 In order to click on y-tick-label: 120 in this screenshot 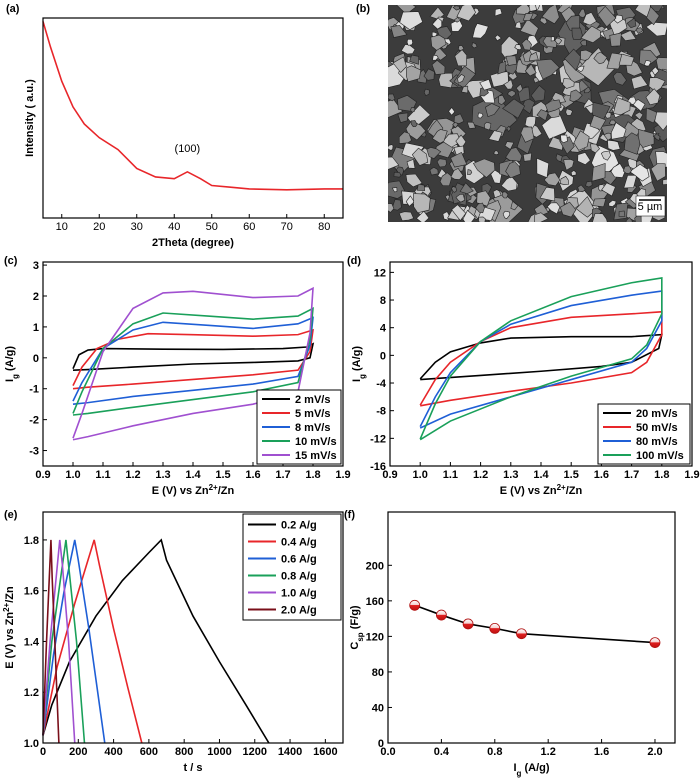, I will do `click(375, 637)`.